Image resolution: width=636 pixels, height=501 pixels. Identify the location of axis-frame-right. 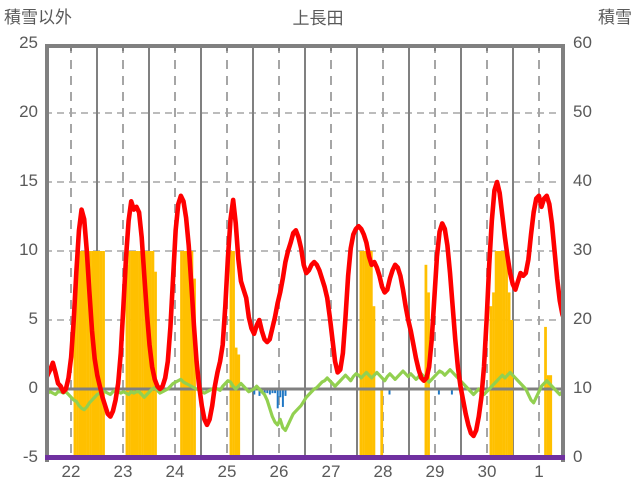
(563, 253).